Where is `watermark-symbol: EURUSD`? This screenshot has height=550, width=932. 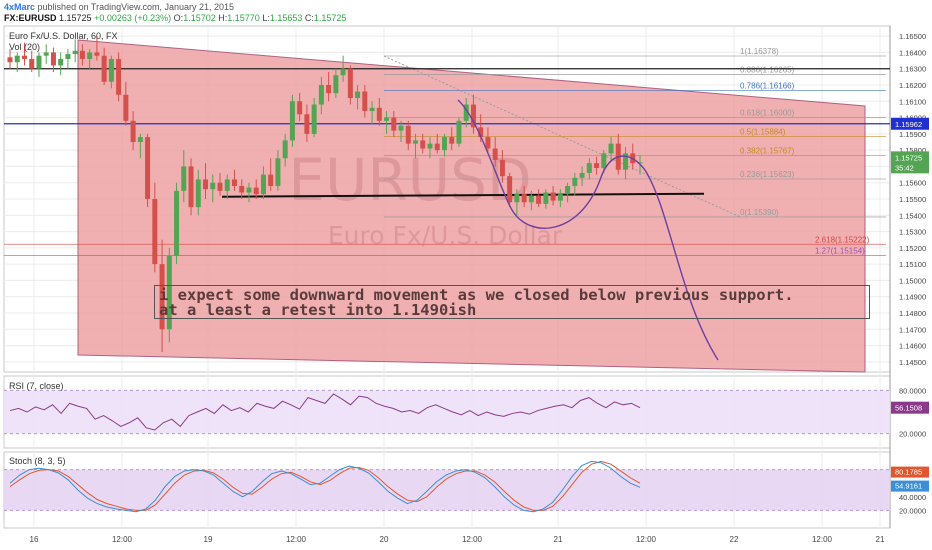 watermark-symbol: EURUSD is located at coordinates (409, 180).